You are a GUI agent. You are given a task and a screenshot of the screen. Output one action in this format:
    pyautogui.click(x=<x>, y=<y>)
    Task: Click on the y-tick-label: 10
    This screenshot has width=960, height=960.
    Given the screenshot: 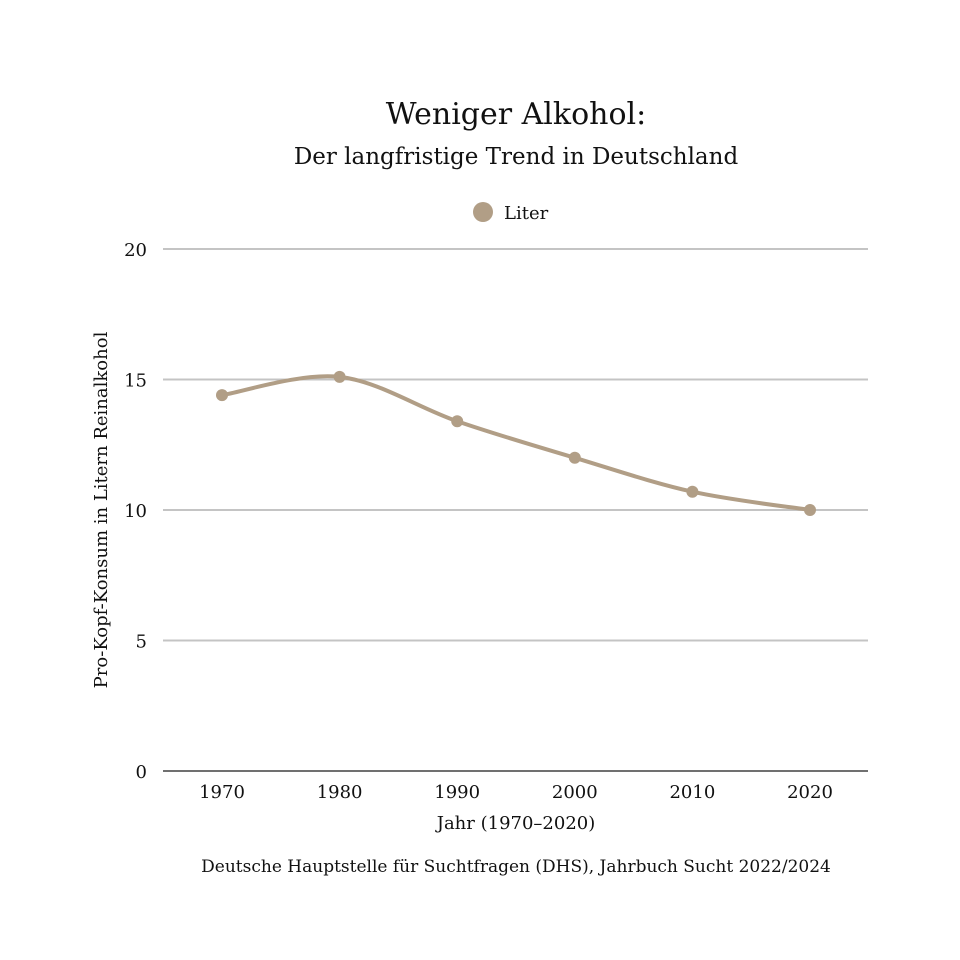 What is the action you would take?
    pyautogui.click(x=135, y=511)
    